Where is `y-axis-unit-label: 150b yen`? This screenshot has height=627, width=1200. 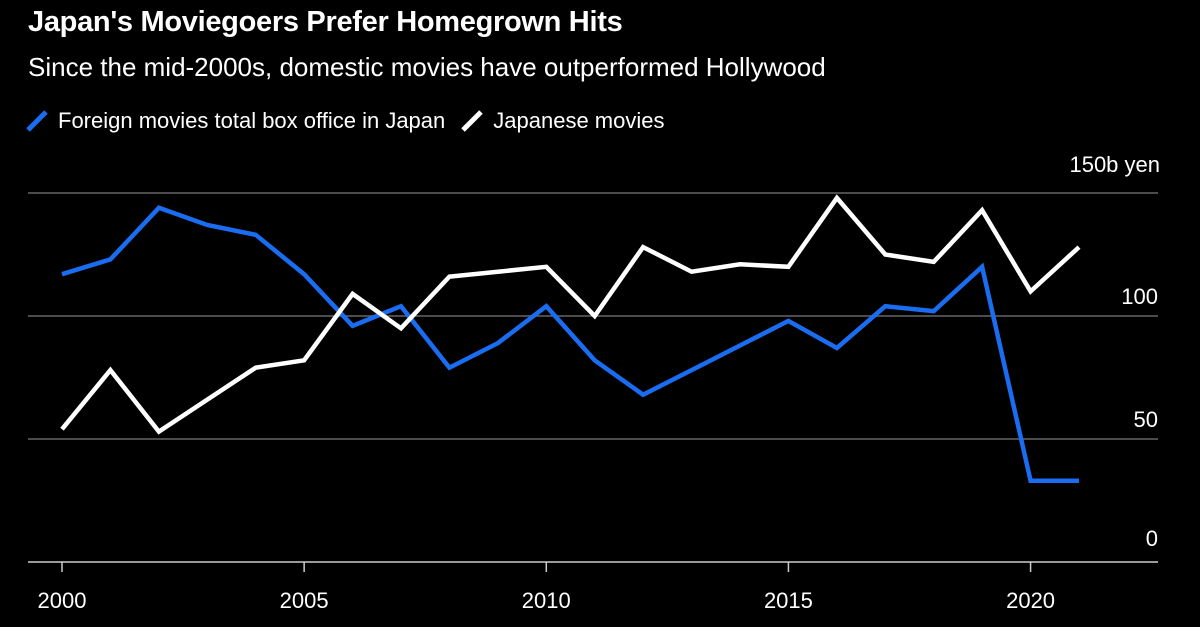
y-axis-unit-label: 150b yen is located at coordinates (1114, 164).